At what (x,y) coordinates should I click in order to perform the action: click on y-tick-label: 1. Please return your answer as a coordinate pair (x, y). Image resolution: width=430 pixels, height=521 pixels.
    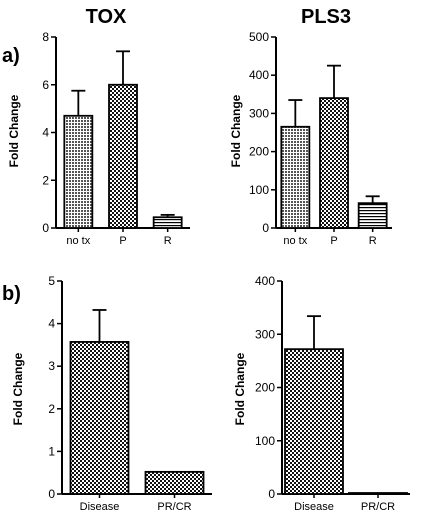
    Looking at the image, I should click on (51, 451).